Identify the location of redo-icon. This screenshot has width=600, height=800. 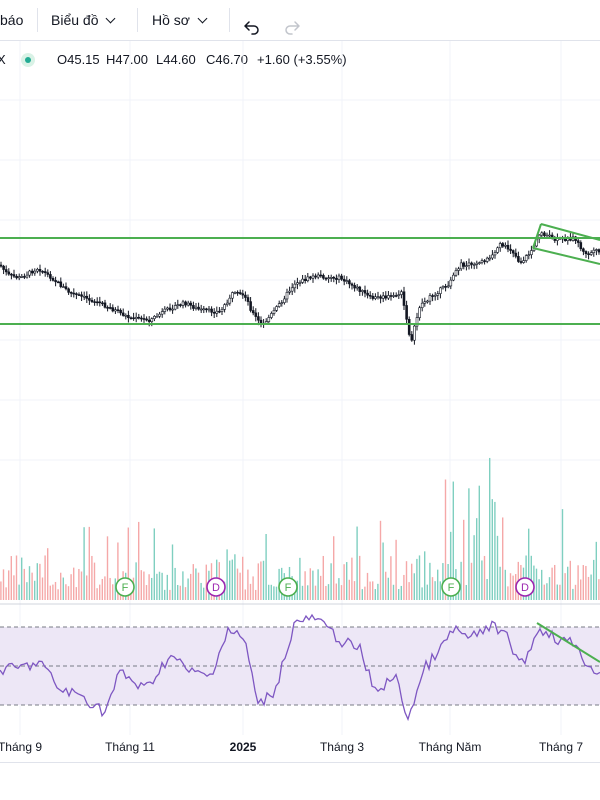
(292, 28).